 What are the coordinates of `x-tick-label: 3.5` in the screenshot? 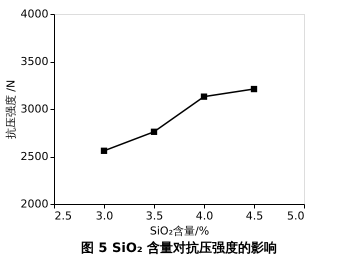 It's located at (155, 216).